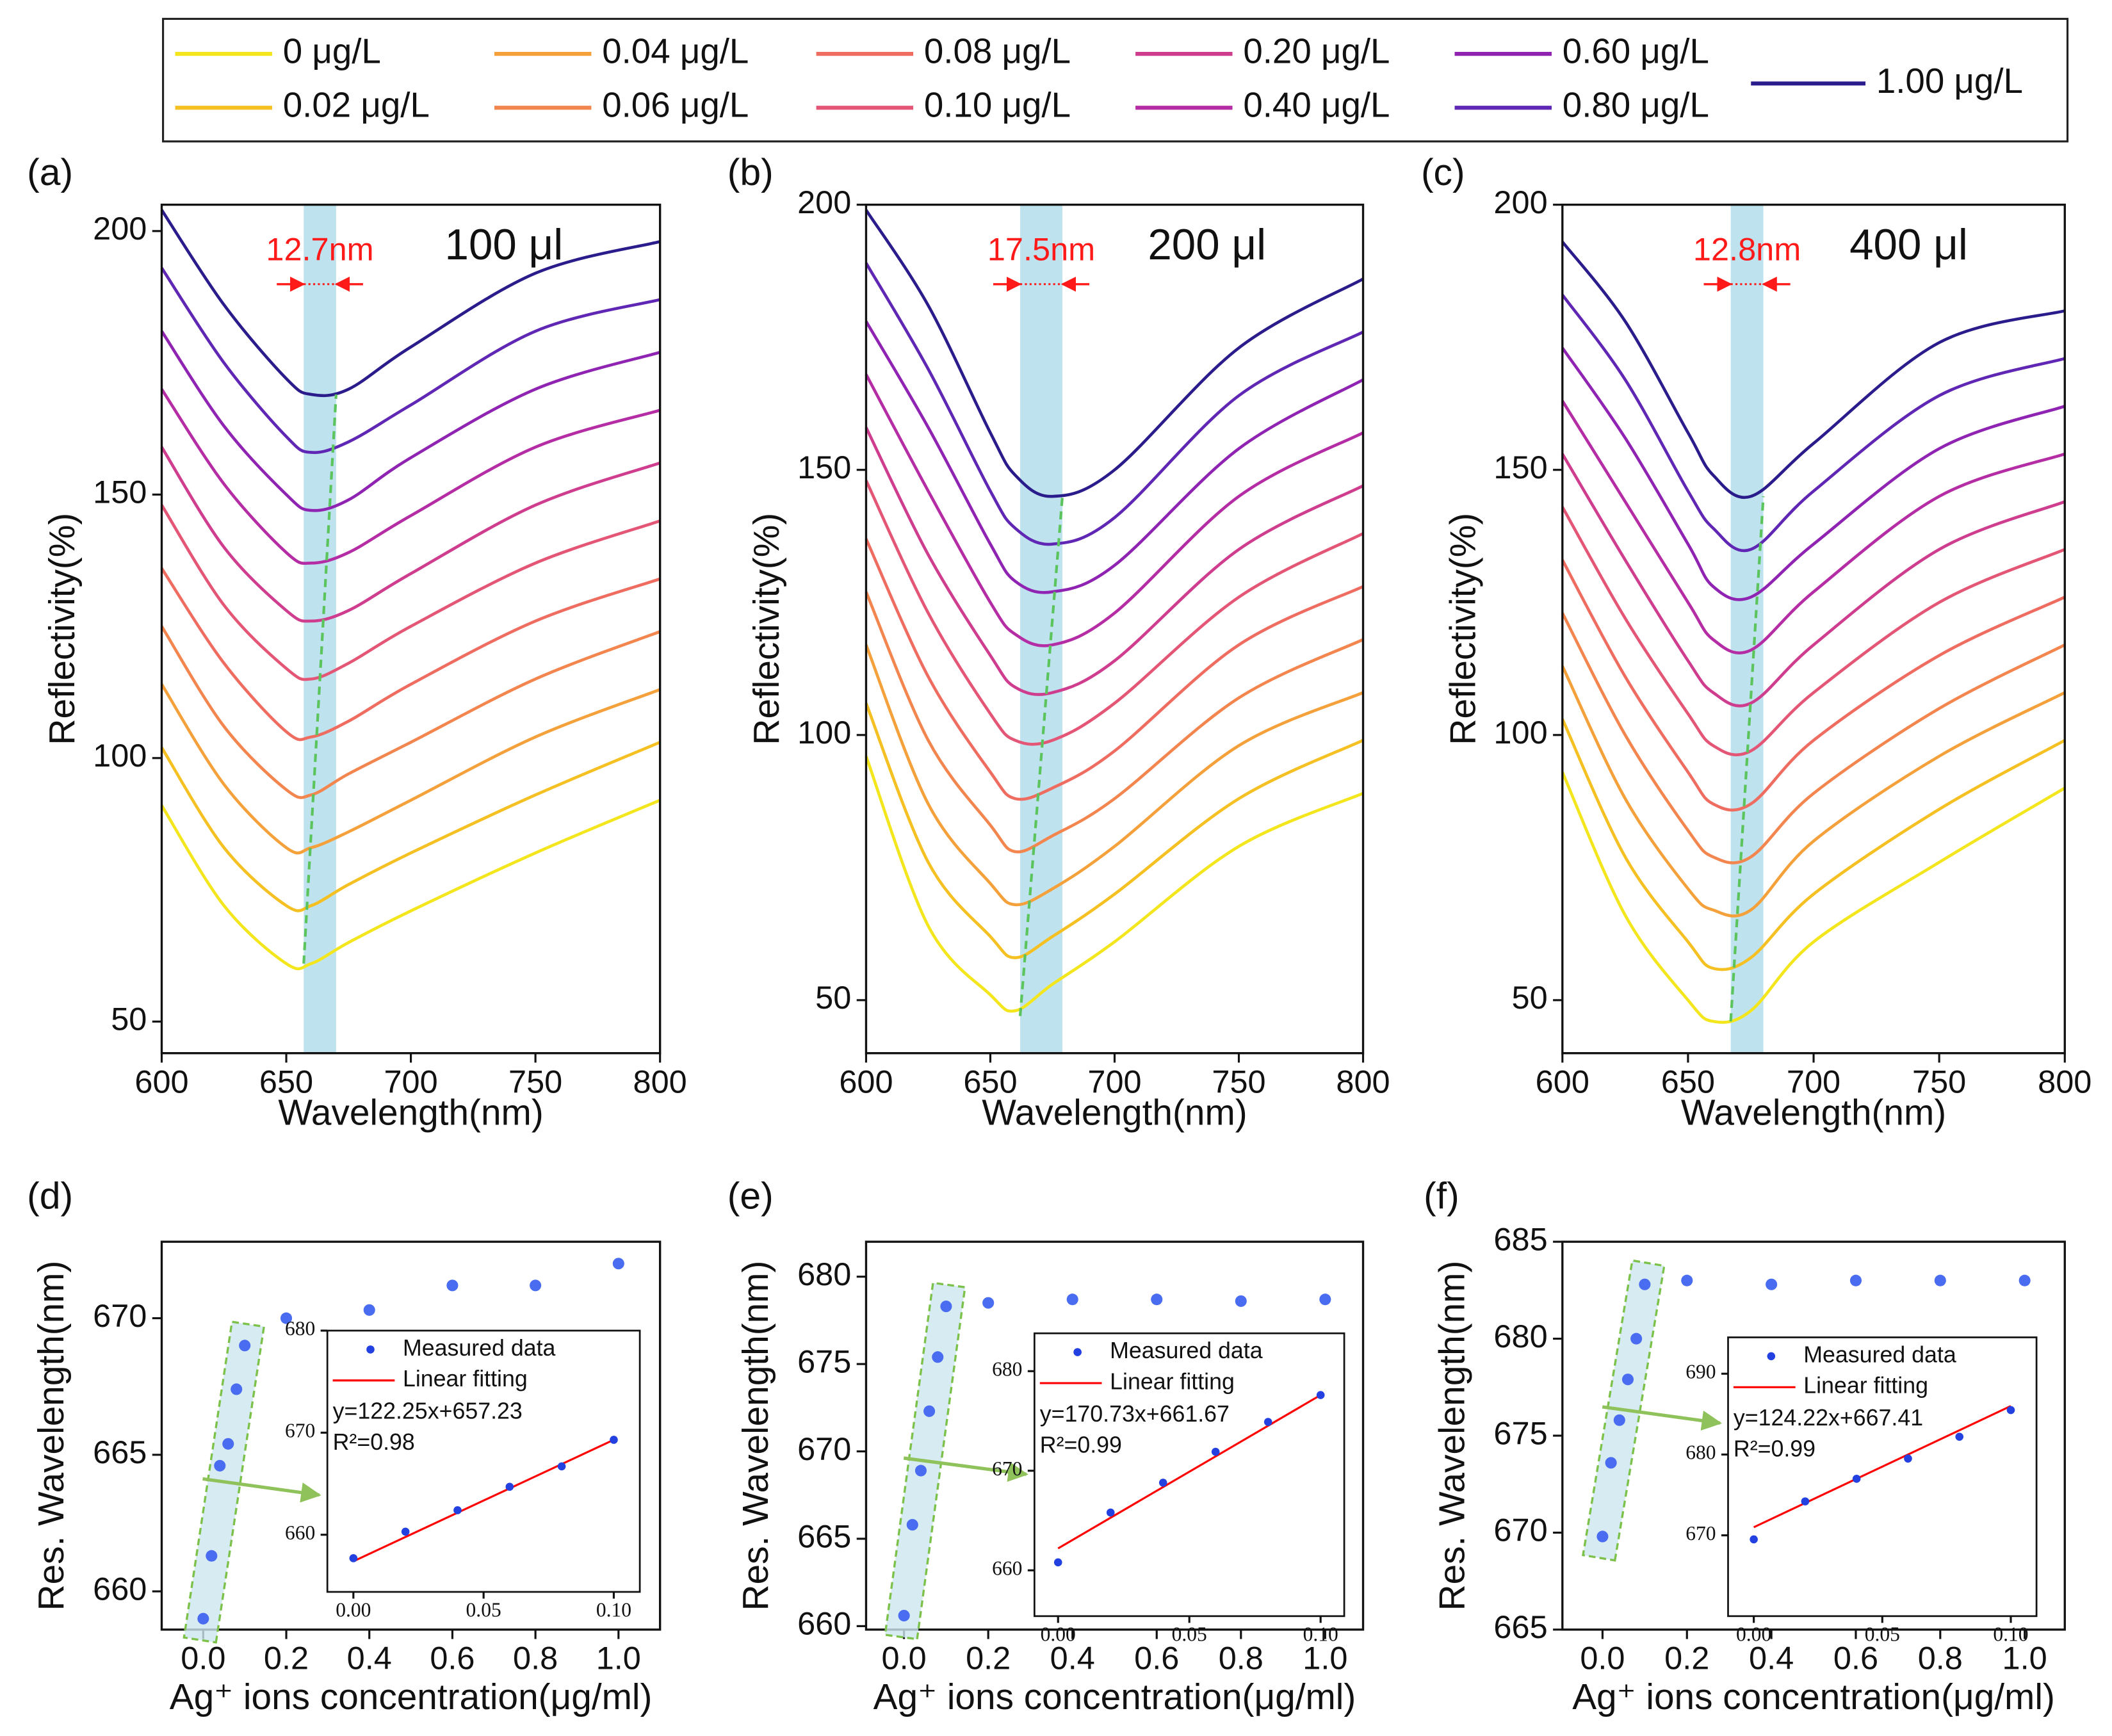  I want to click on y-tick-label: 150, so click(120, 492).